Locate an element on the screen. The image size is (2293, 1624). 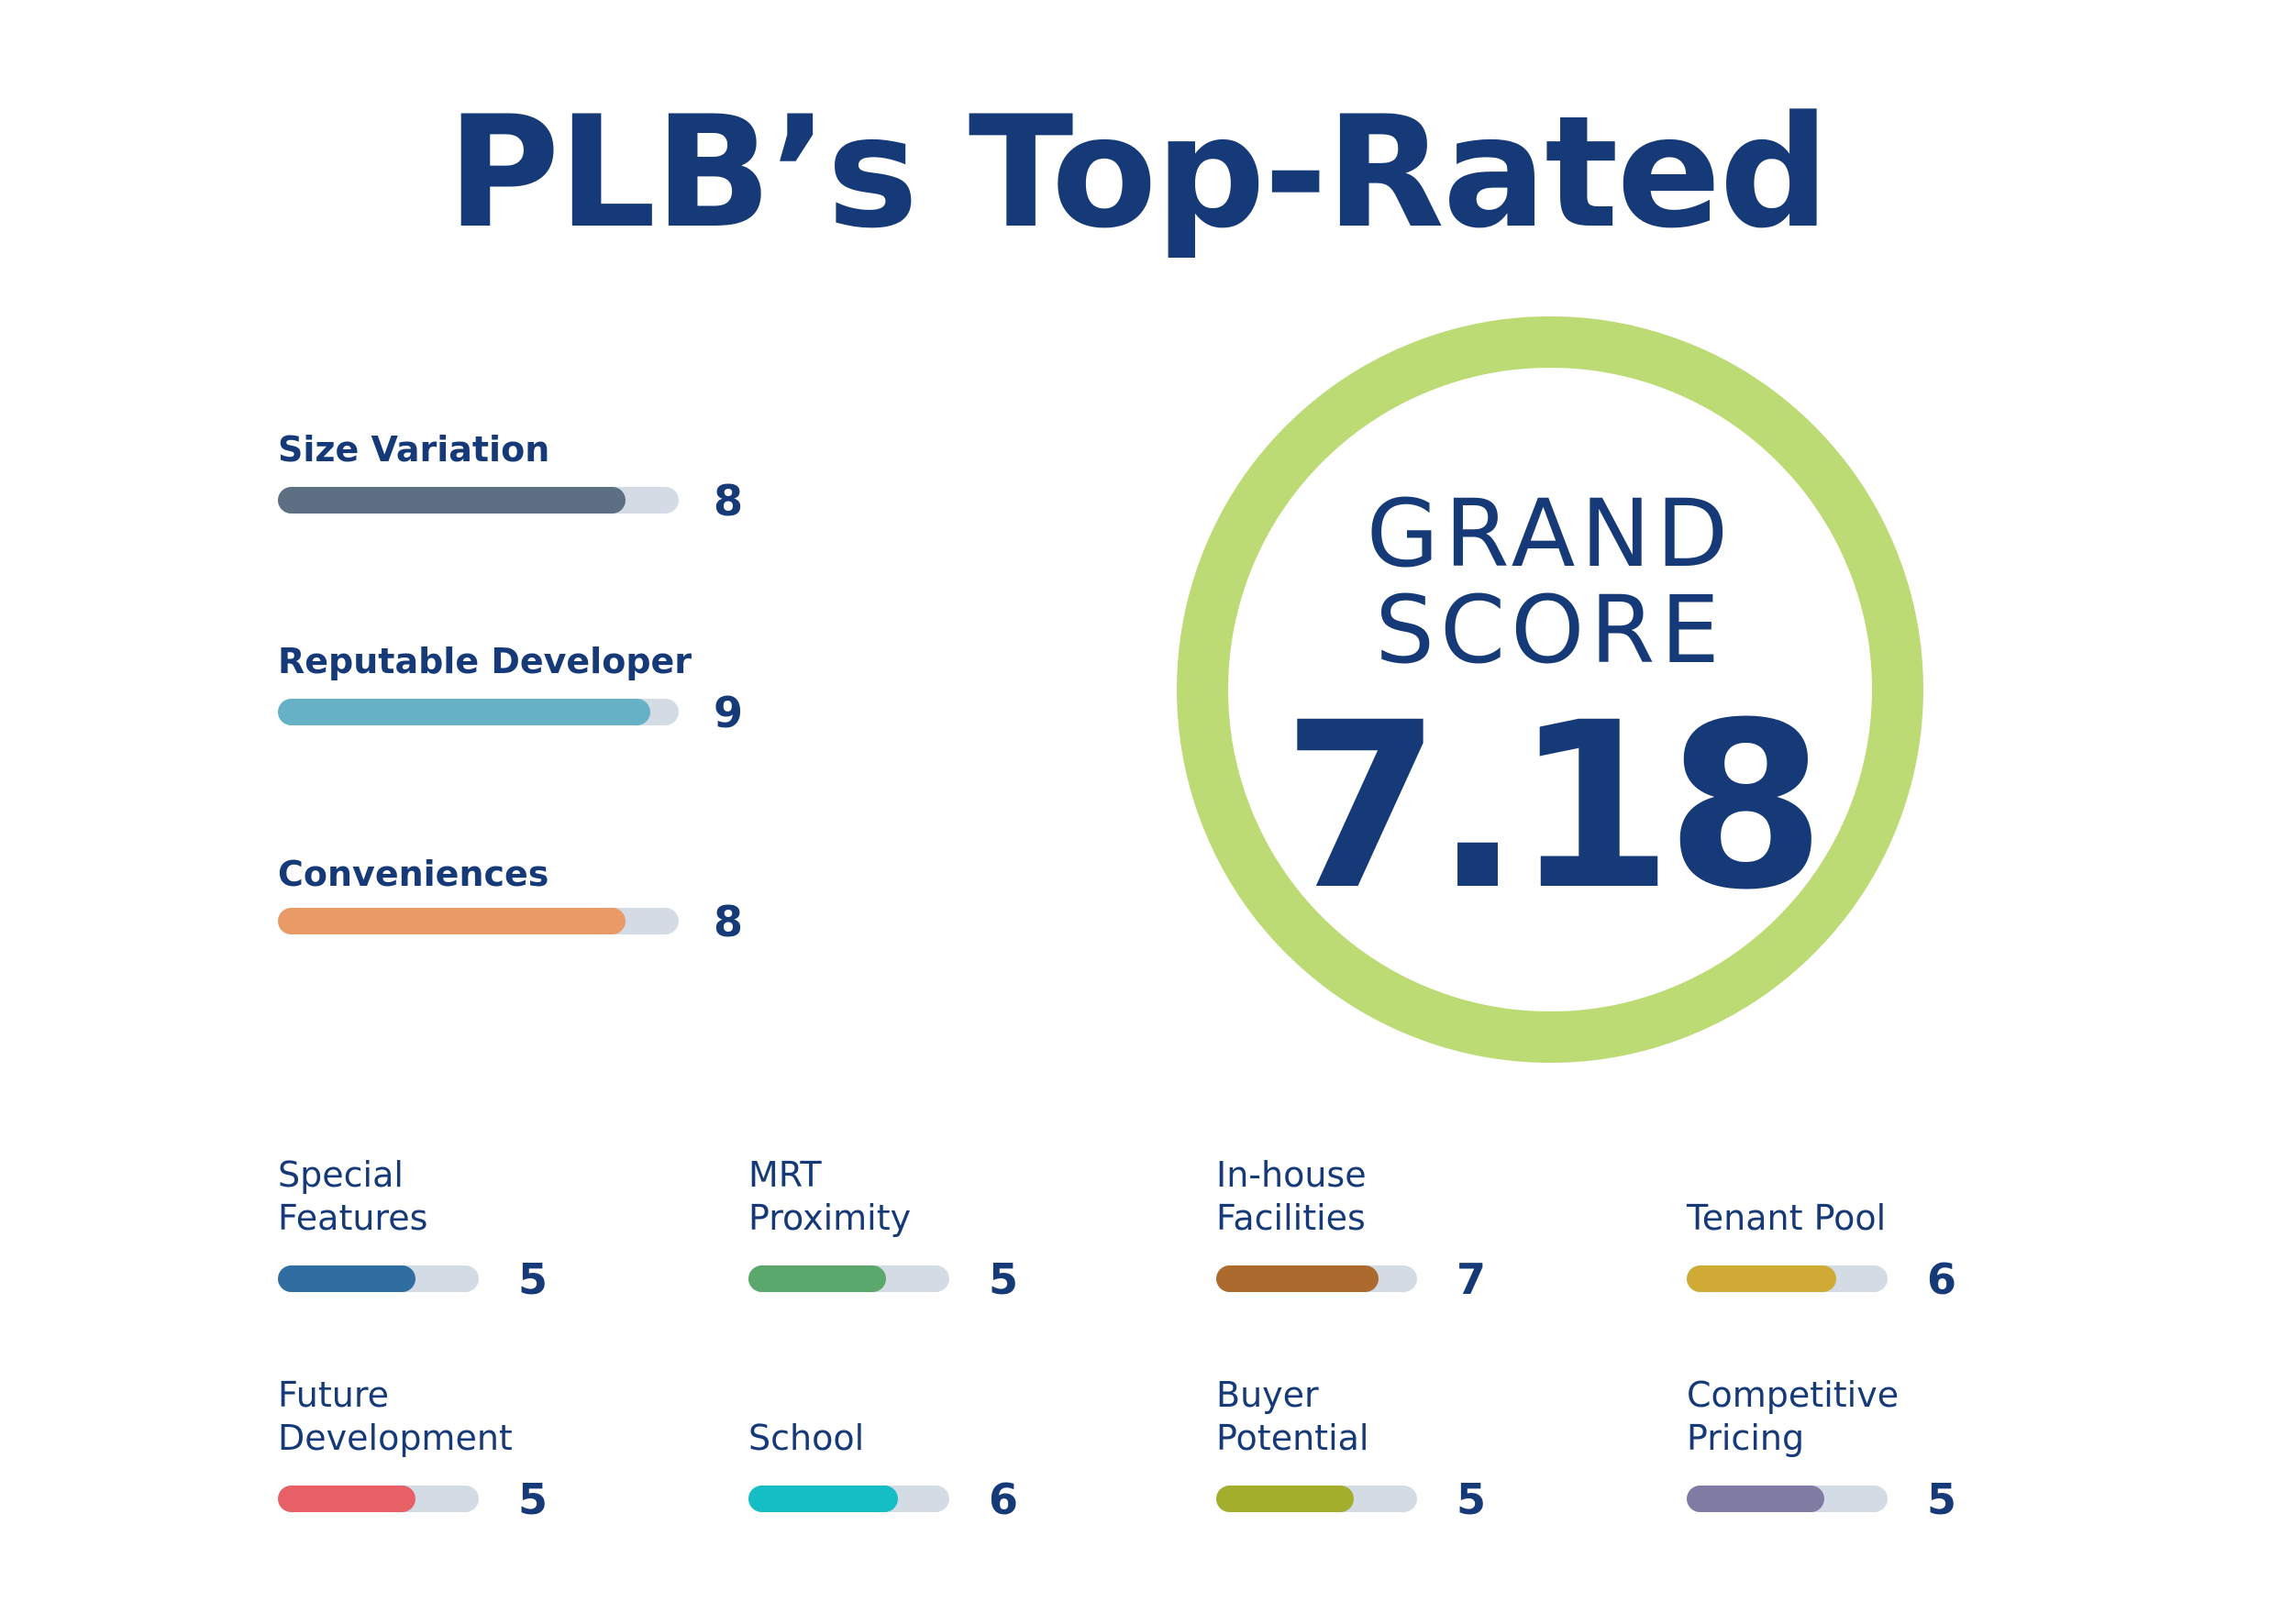
criterion-label: MRT Proximity is located at coordinates (830, 1196).